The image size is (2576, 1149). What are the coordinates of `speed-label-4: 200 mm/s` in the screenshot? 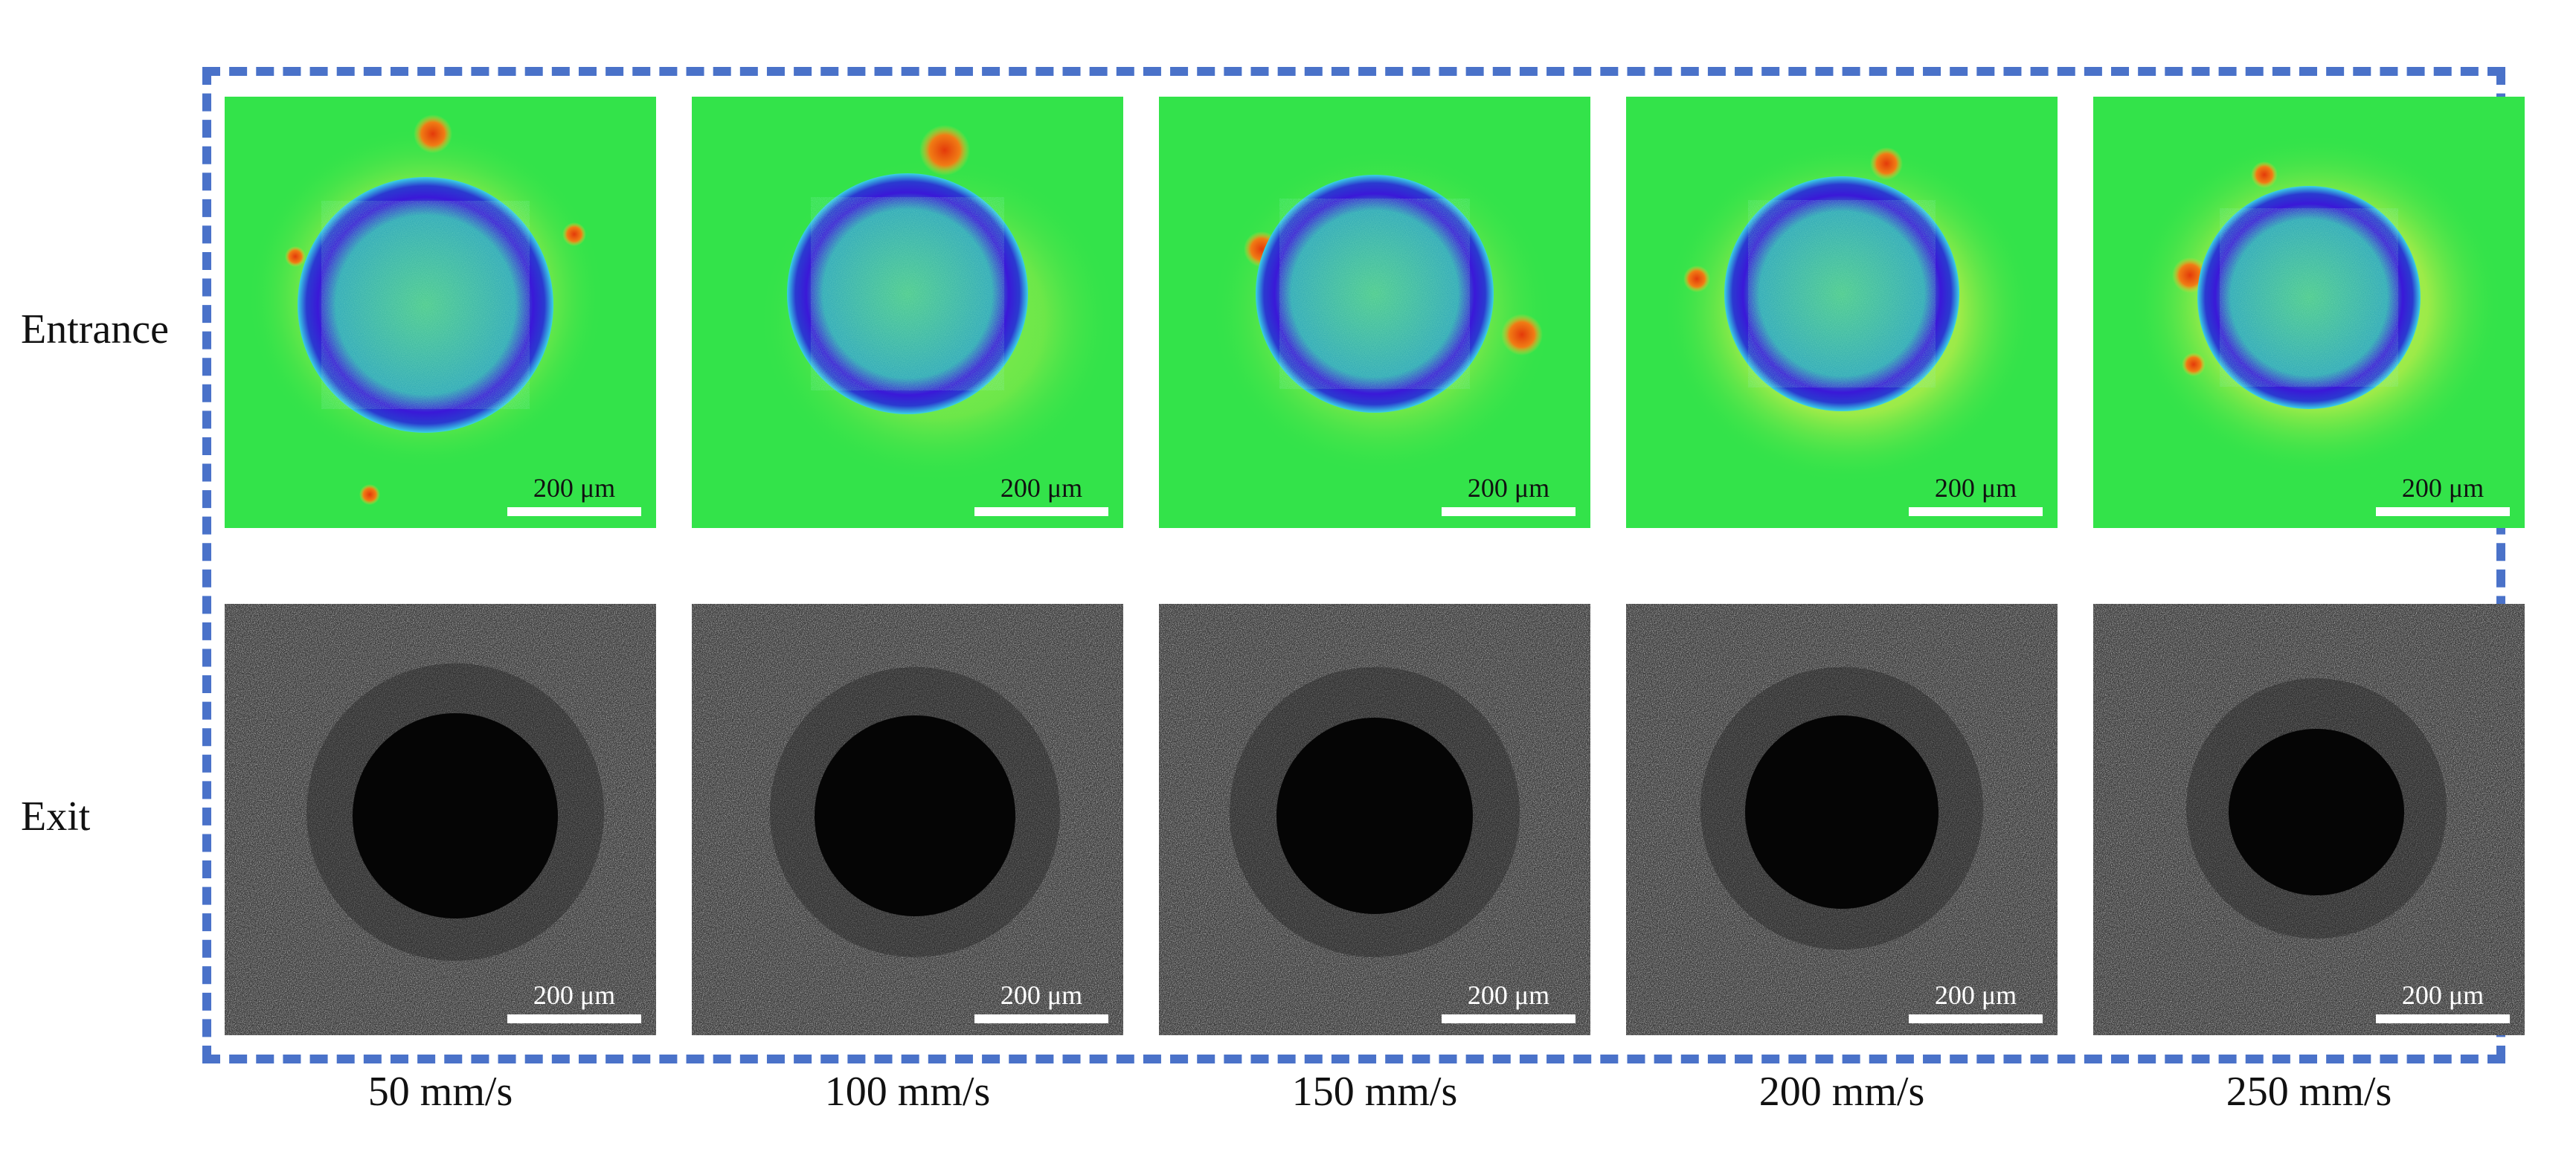 It's located at (1841, 1092).